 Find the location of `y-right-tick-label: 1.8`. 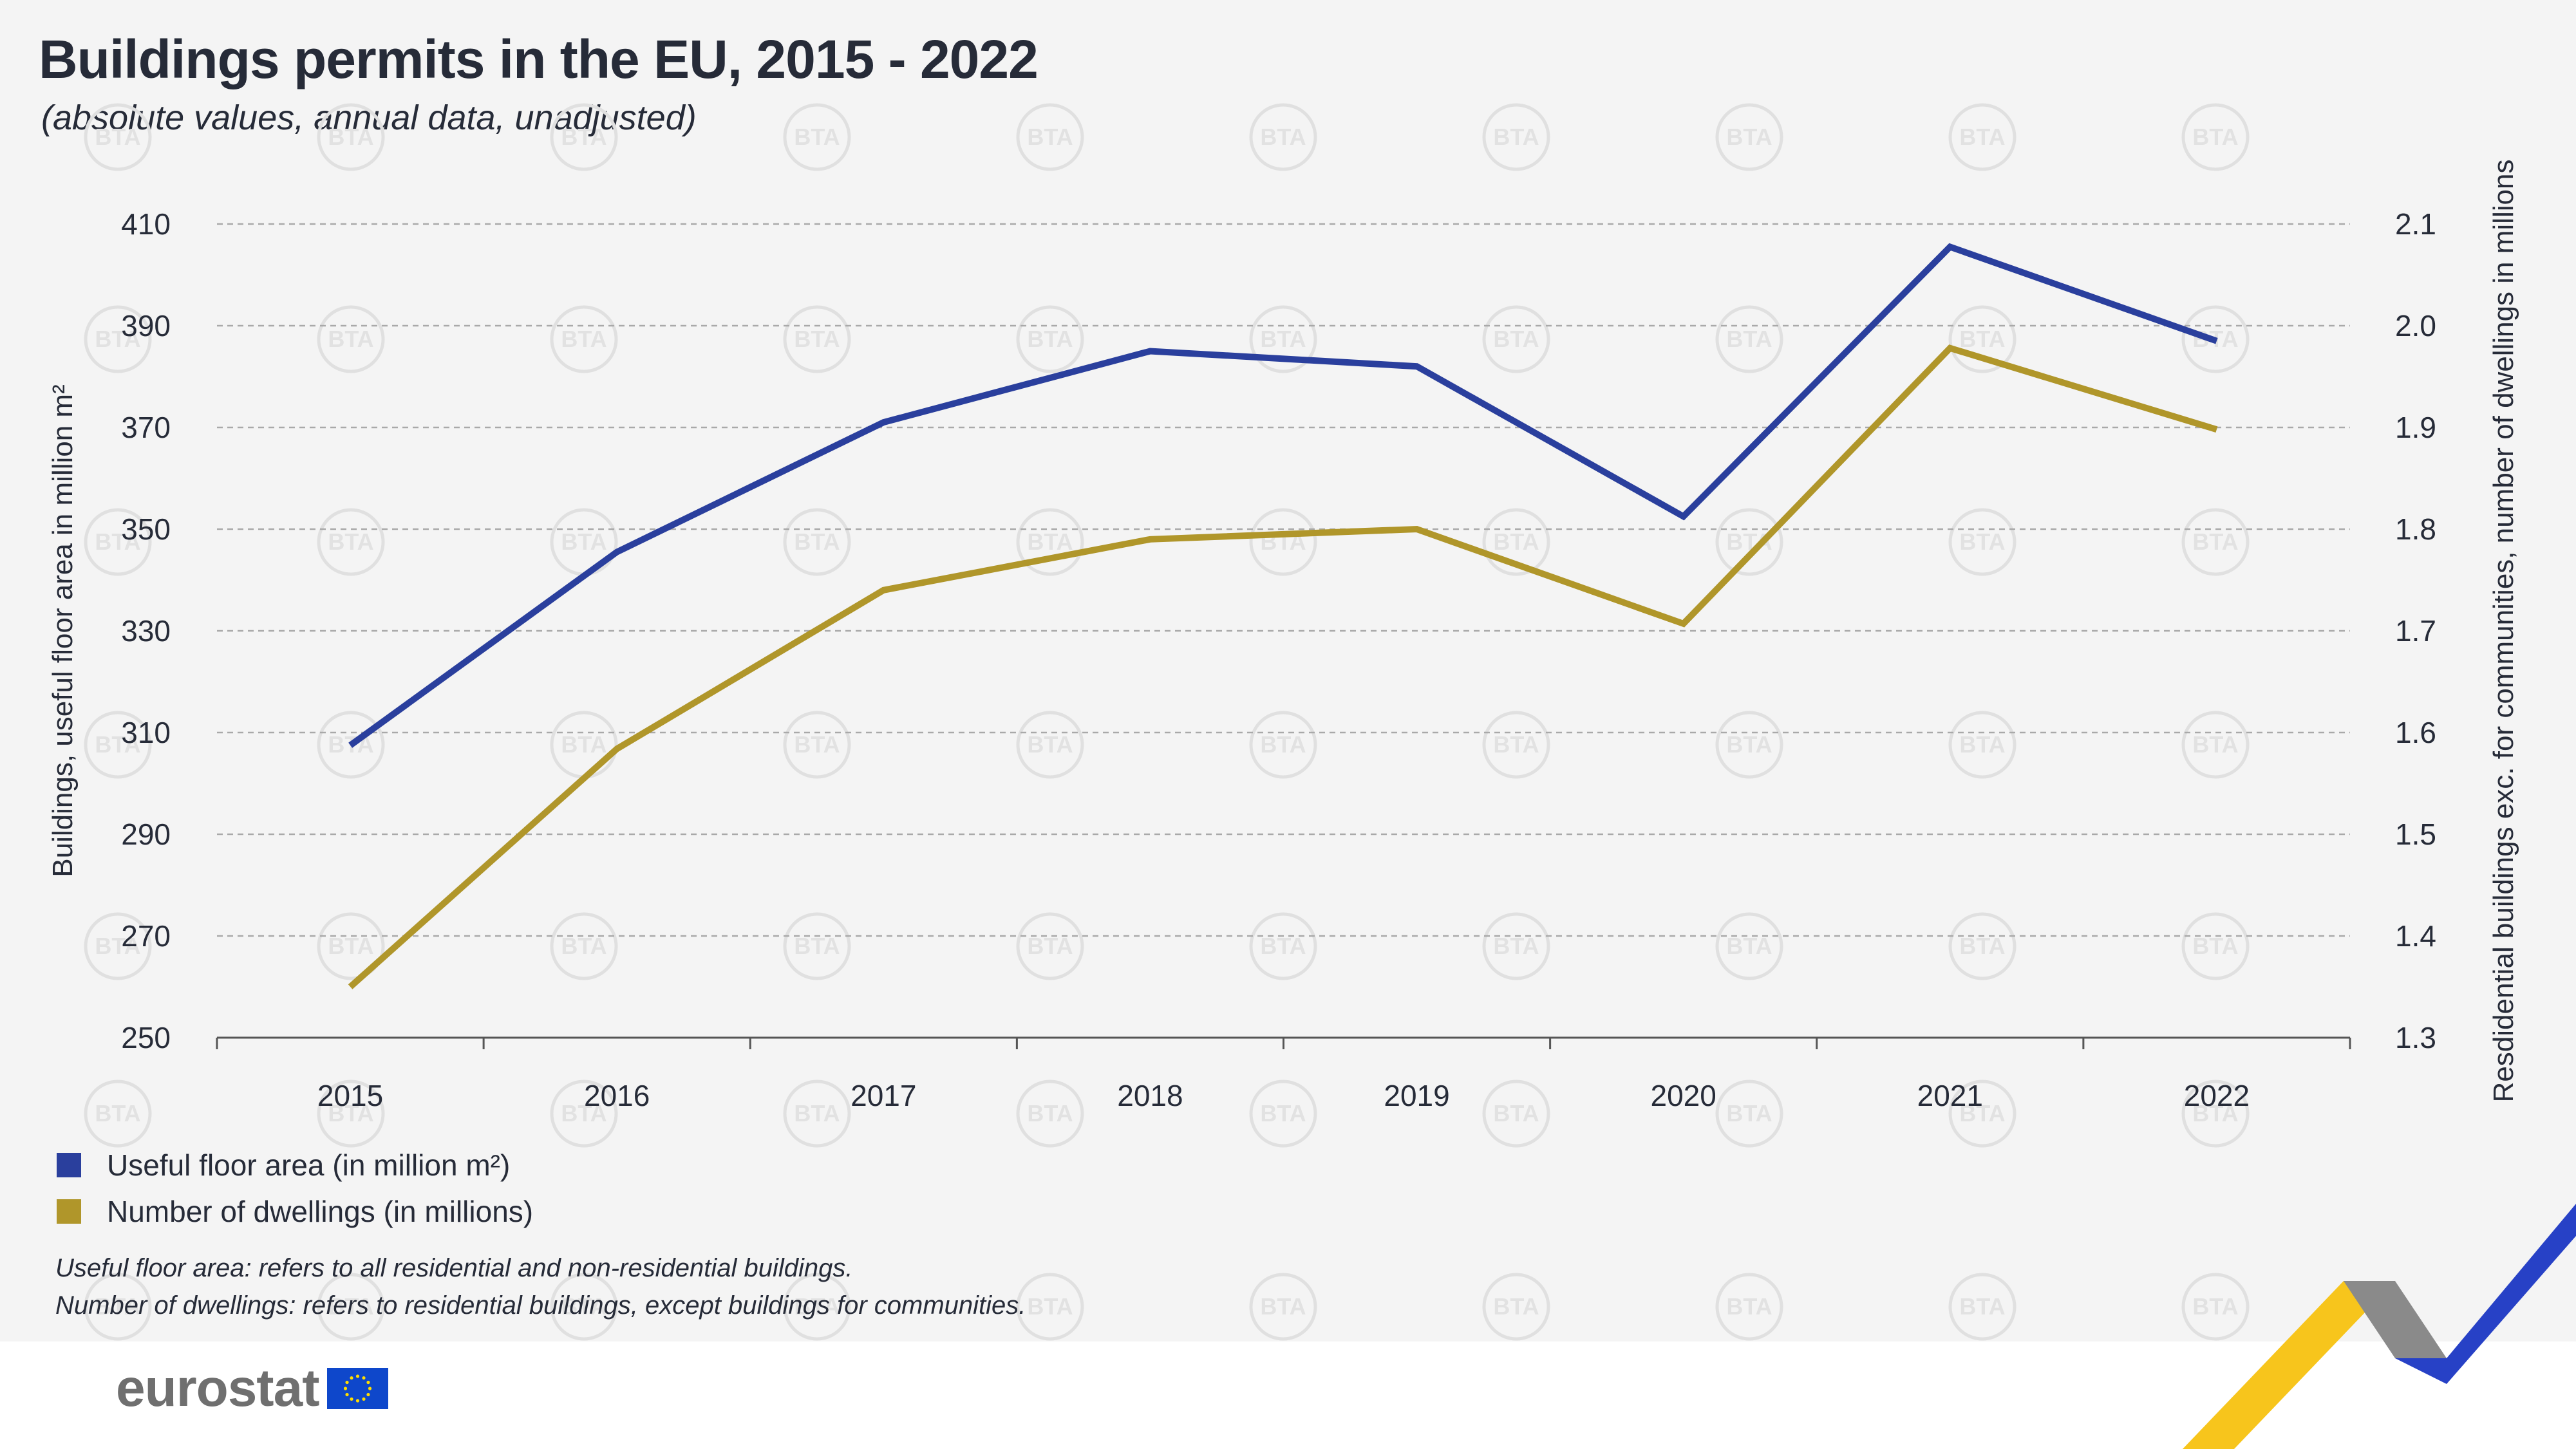

y-right-tick-label: 1.8 is located at coordinates (2415, 529).